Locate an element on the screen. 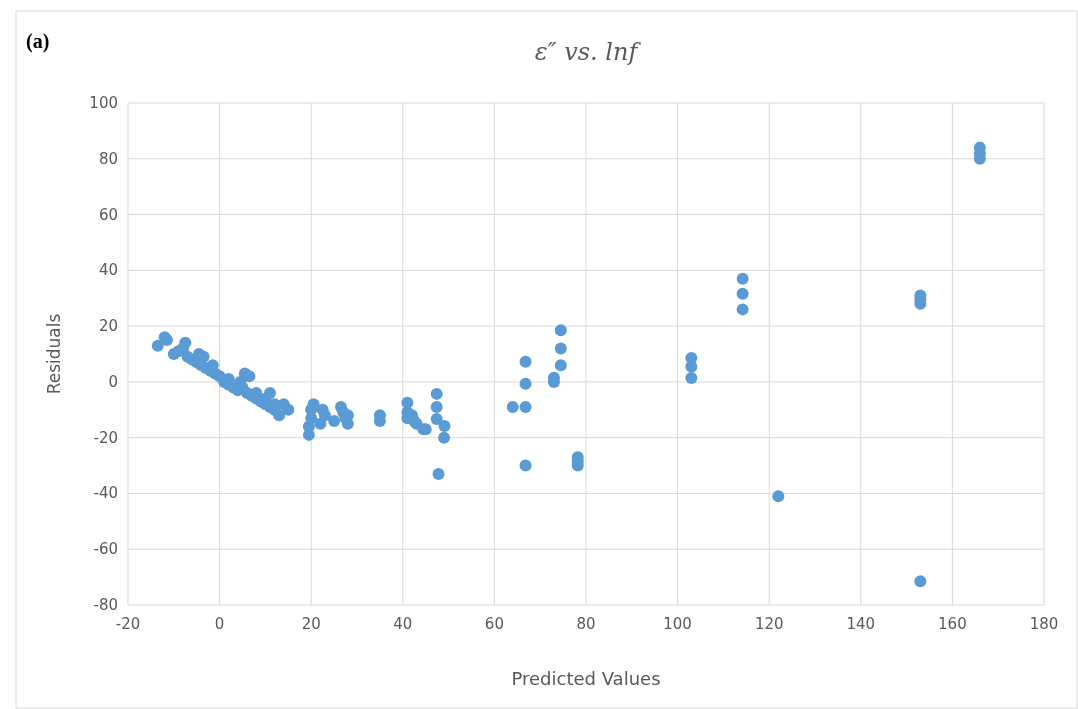  x-tick-label: 0 is located at coordinates (219, 624).